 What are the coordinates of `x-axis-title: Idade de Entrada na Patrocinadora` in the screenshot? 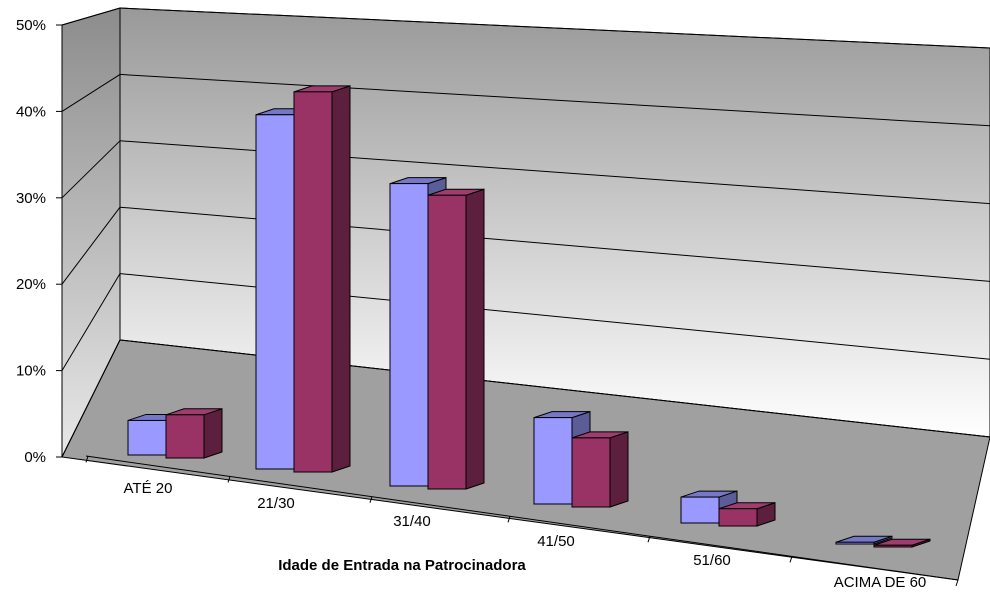 It's located at (402, 565).